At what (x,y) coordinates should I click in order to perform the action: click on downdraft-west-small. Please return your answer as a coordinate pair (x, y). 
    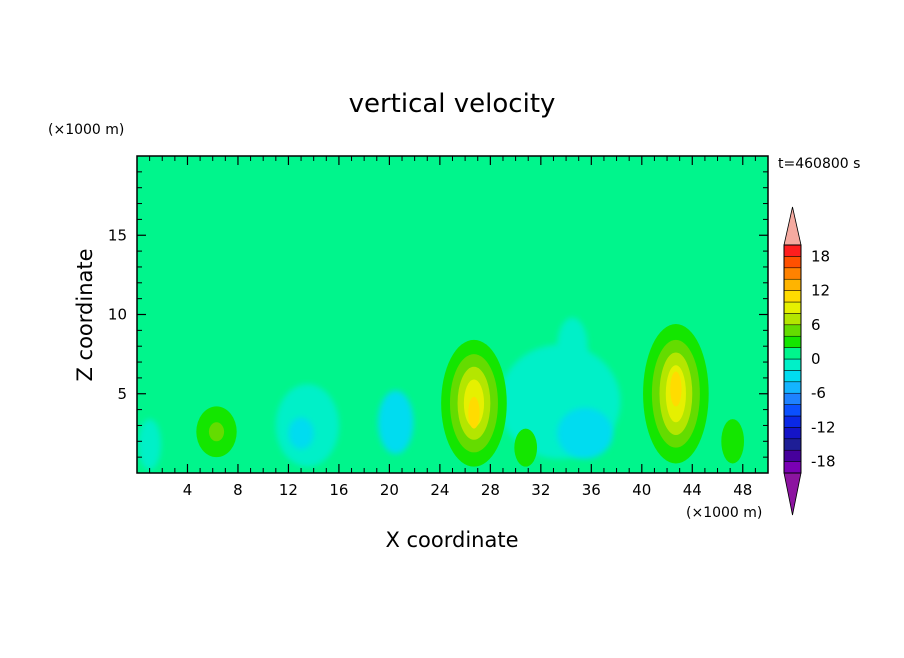
    Looking at the image, I should click on (396, 422).